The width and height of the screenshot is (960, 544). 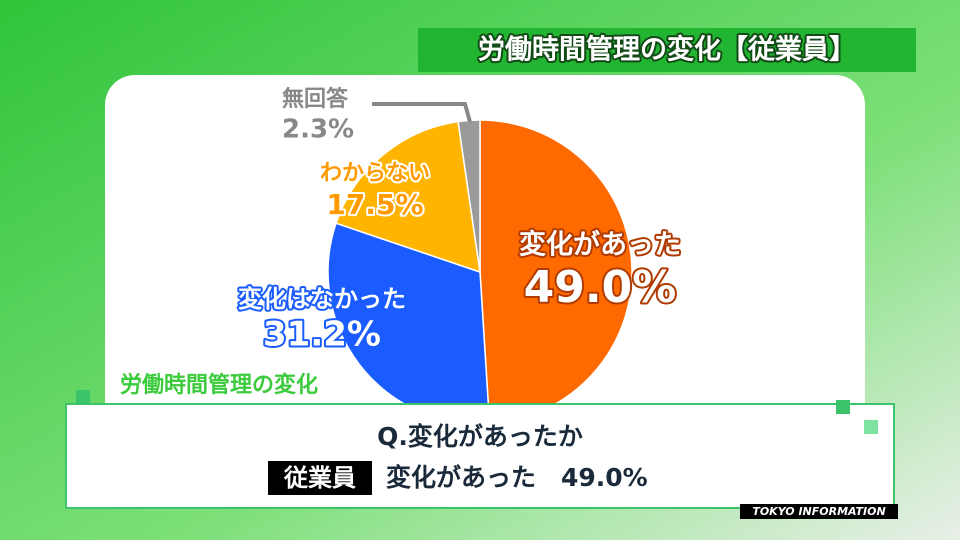 I want to click on slice-label: 無回答, so click(x=315, y=99).